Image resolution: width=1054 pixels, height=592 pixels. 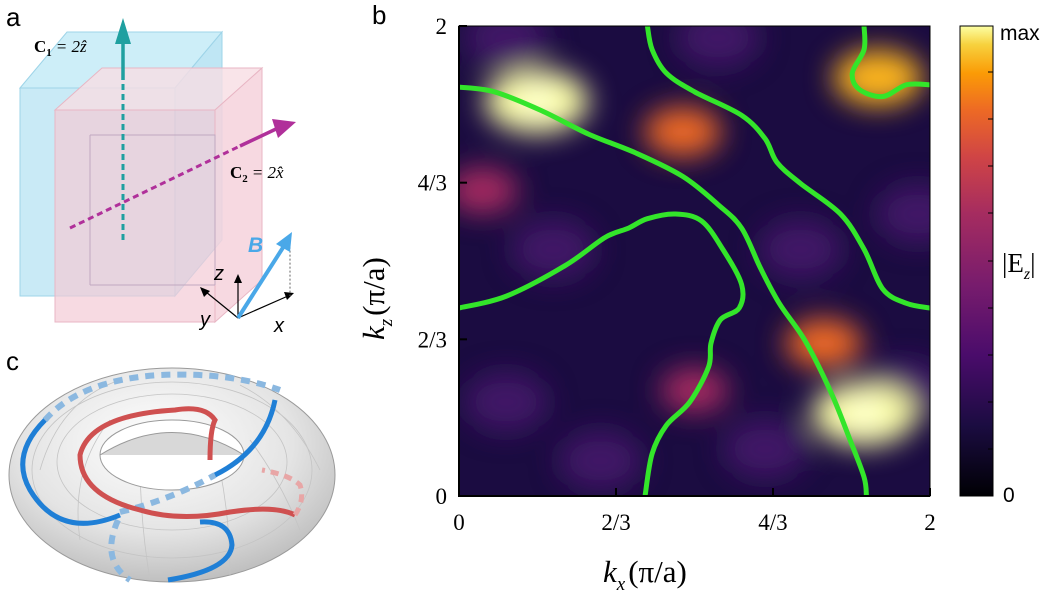 I want to click on c2-arrow-head, so click(x=284, y=128).